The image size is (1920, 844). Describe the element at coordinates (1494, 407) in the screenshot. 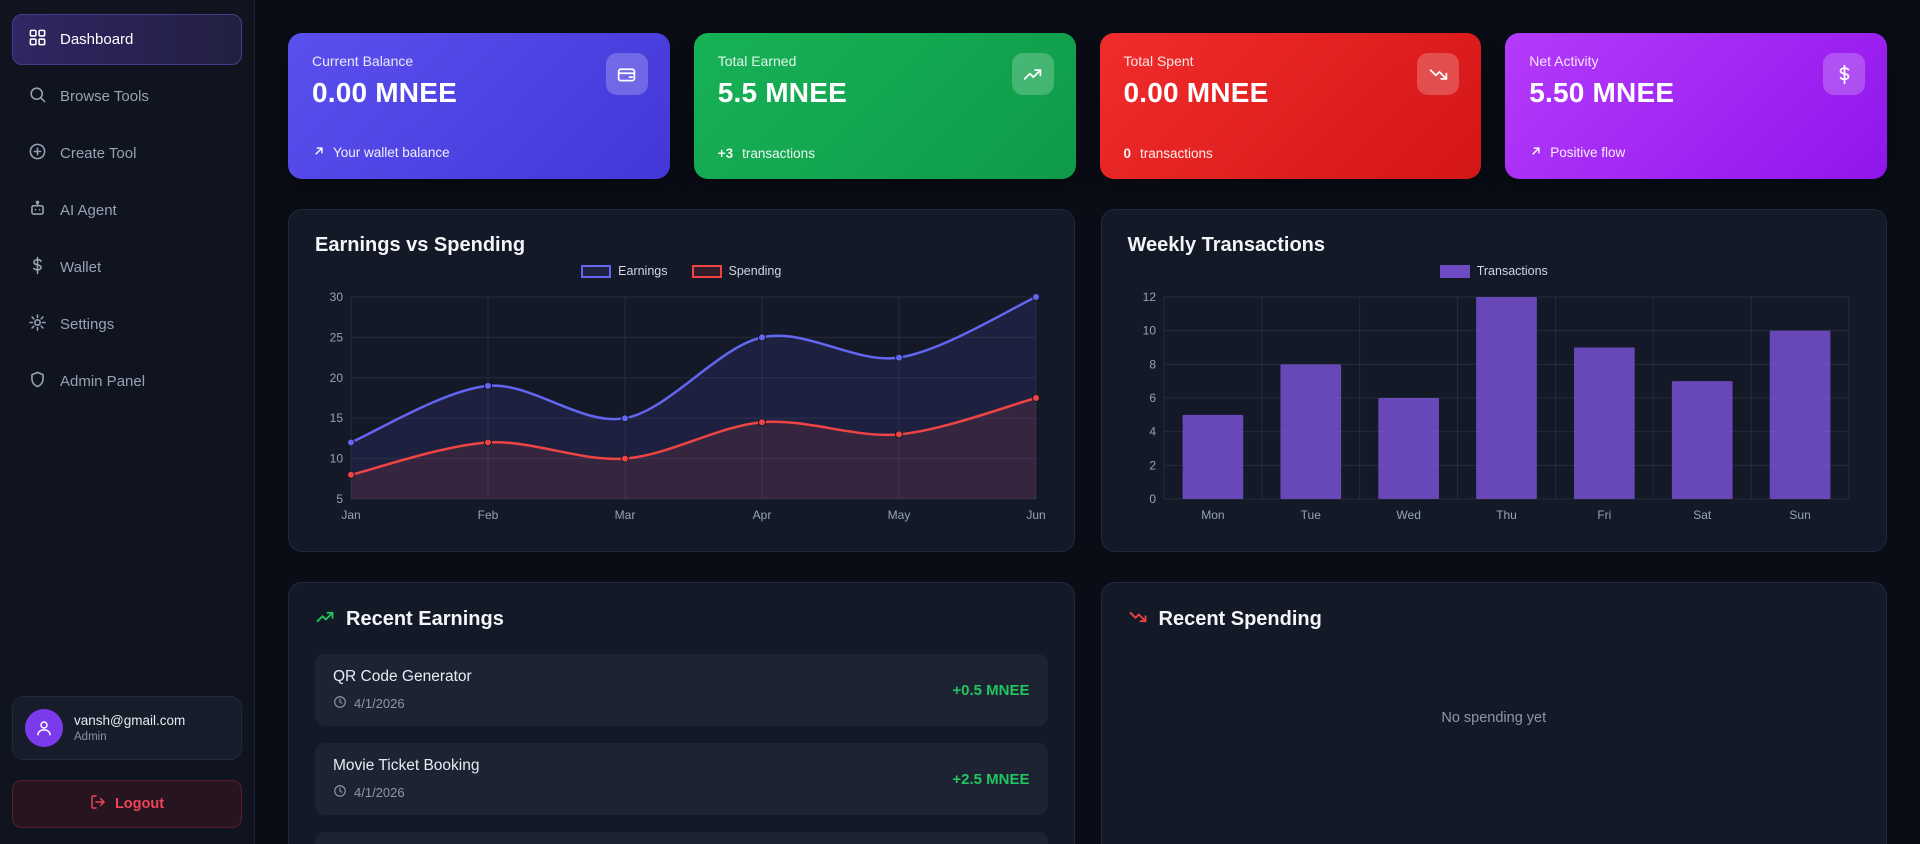

I see `weekly-transactions-bar-chart: 0 2 4 6 8 10 12 Mon Tue Wed Thu Fri Sat Sun` at that location.